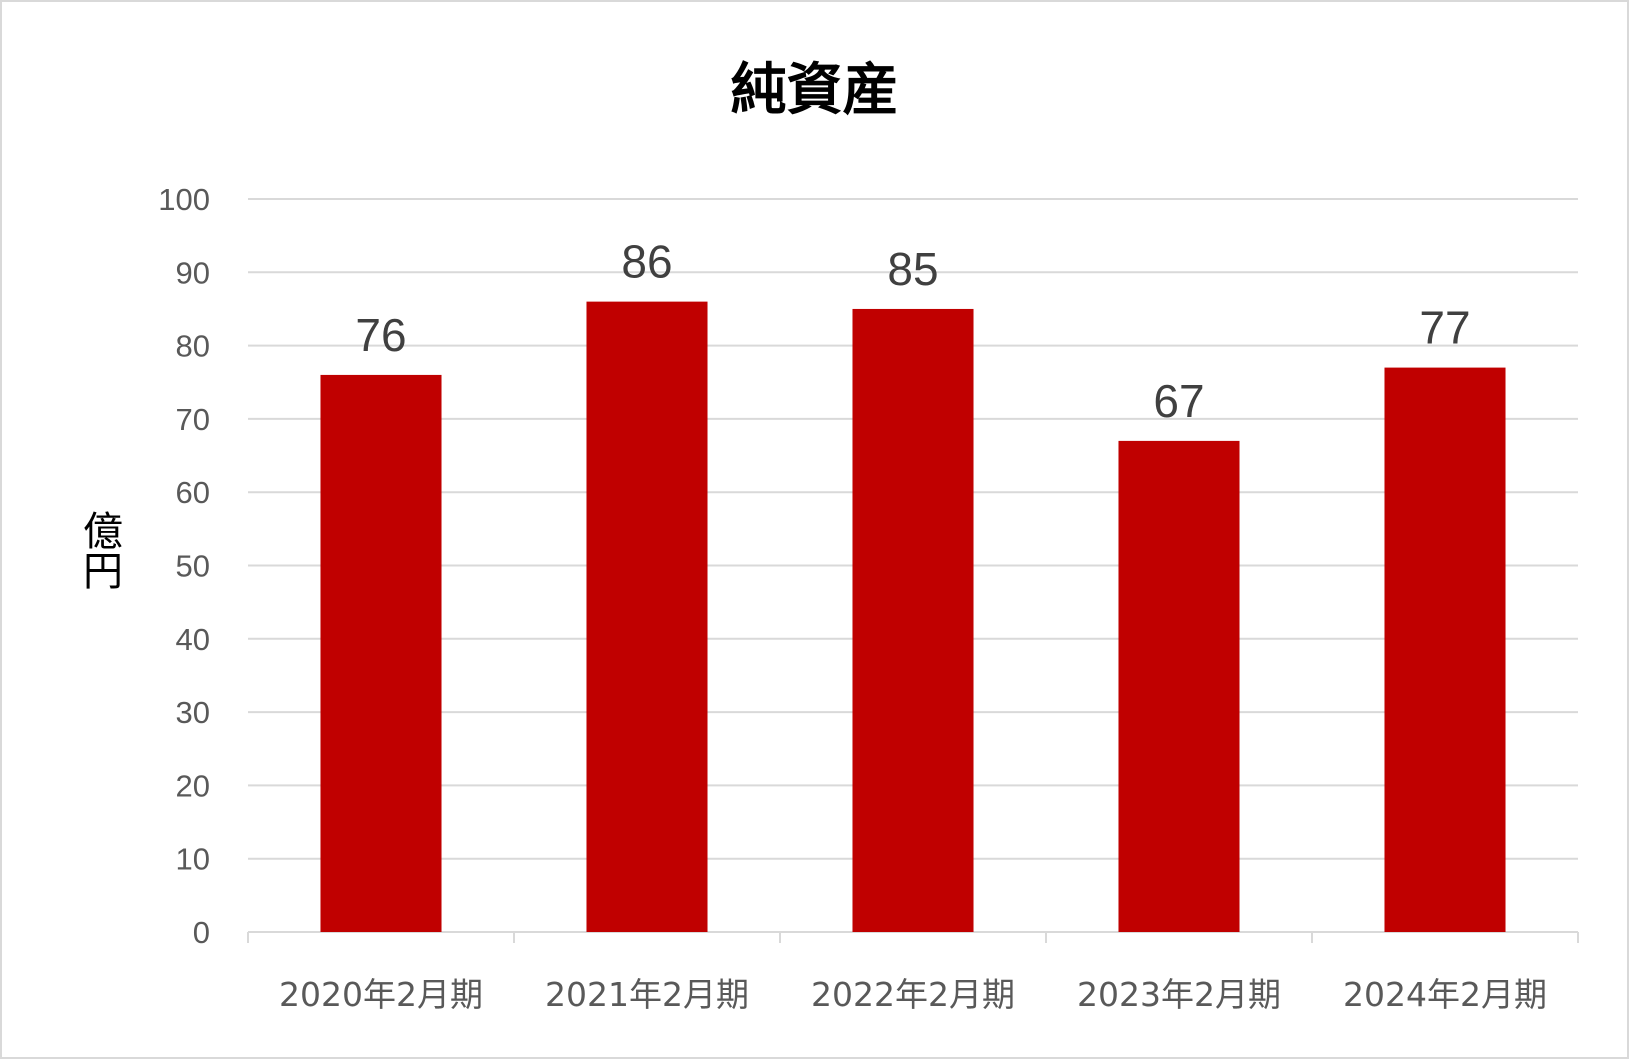  Describe the element at coordinates (646, 262) in the screenshot. I see `data-label: 86` at that location.